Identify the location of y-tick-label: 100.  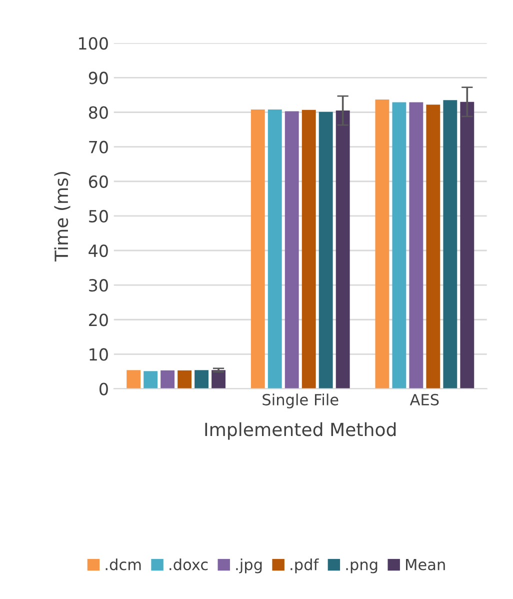
(93, 43).